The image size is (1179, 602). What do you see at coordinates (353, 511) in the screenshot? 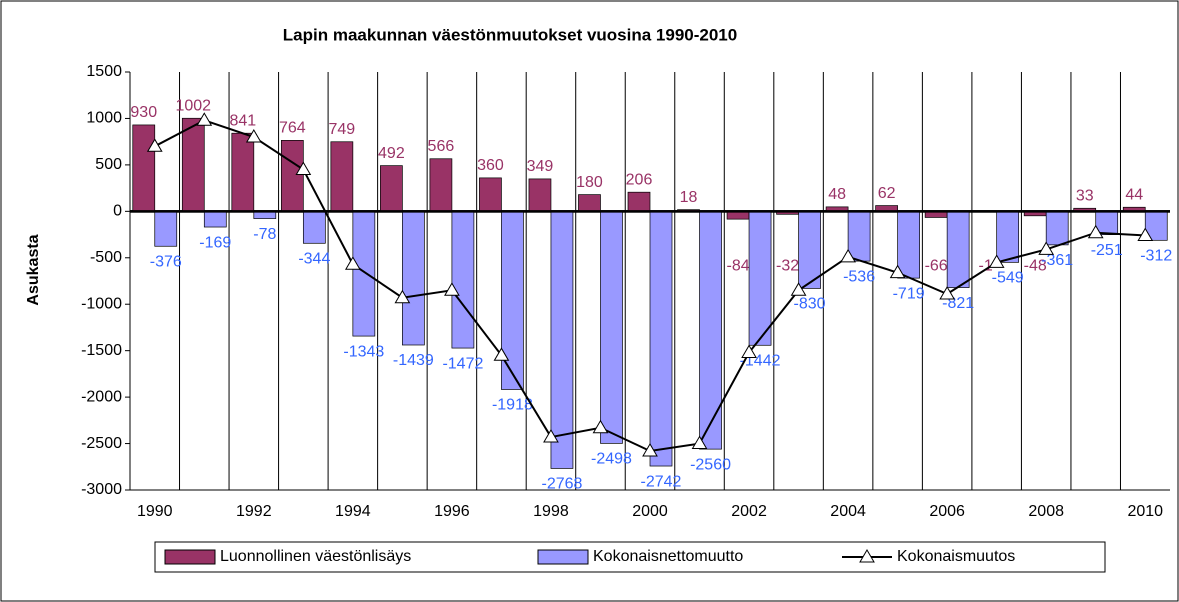
I see `x-tick-label: 1994` at bounding box center [353, 511].